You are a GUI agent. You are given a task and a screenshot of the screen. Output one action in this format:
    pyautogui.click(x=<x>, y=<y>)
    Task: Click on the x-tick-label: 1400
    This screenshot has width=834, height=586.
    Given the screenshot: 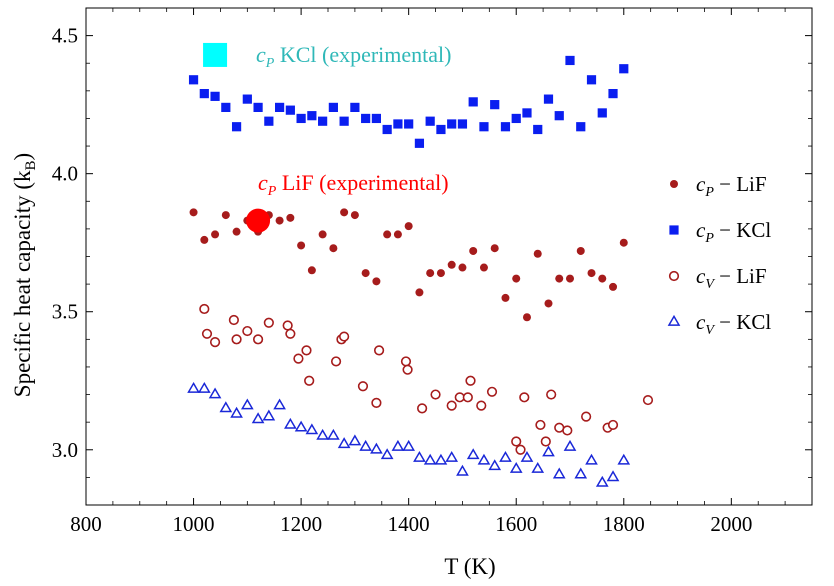 What is the action you would take?
    pyautogui.click(x=409, y=524)
    